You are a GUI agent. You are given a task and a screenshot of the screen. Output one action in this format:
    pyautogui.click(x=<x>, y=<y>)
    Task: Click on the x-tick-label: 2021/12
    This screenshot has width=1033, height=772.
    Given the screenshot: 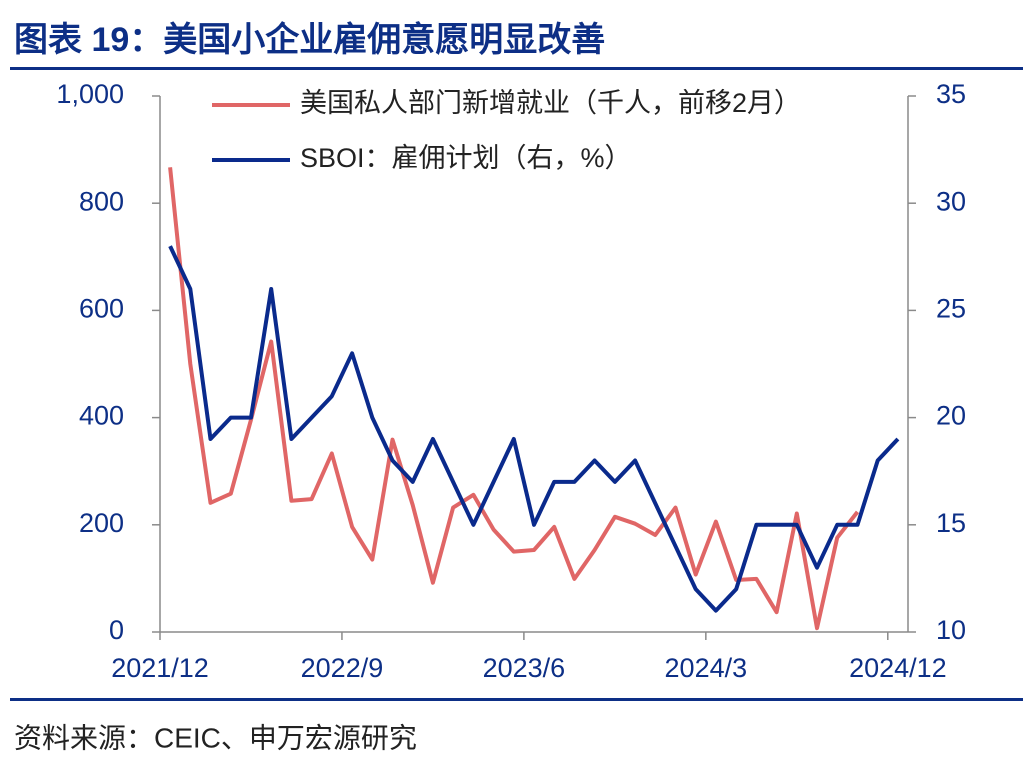 What is the action you would take?
    pyautogui.click(x=160, y=668)
    